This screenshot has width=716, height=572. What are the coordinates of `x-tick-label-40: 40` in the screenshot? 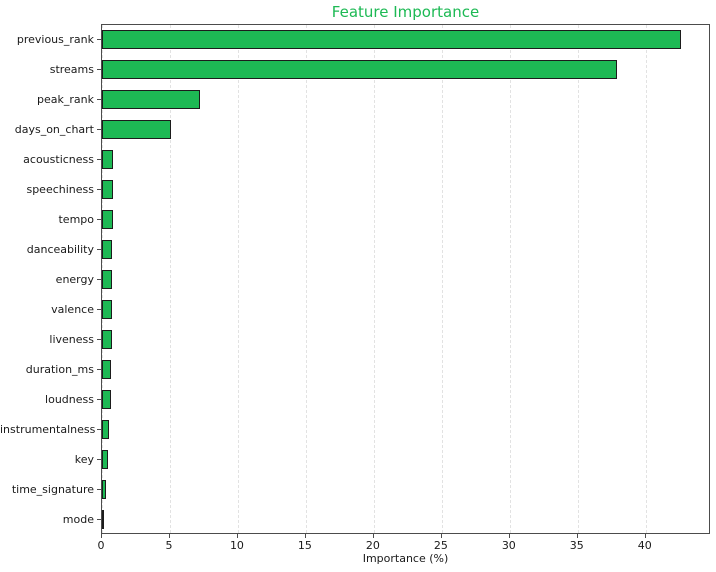 It's located at (644, 545).